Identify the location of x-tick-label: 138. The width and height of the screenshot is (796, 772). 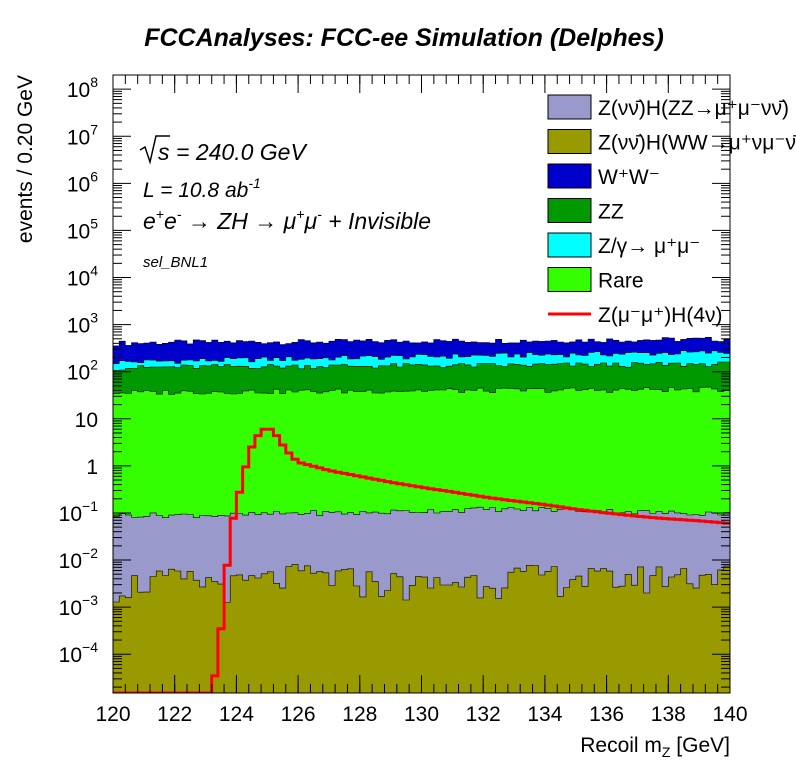
(668, 714).